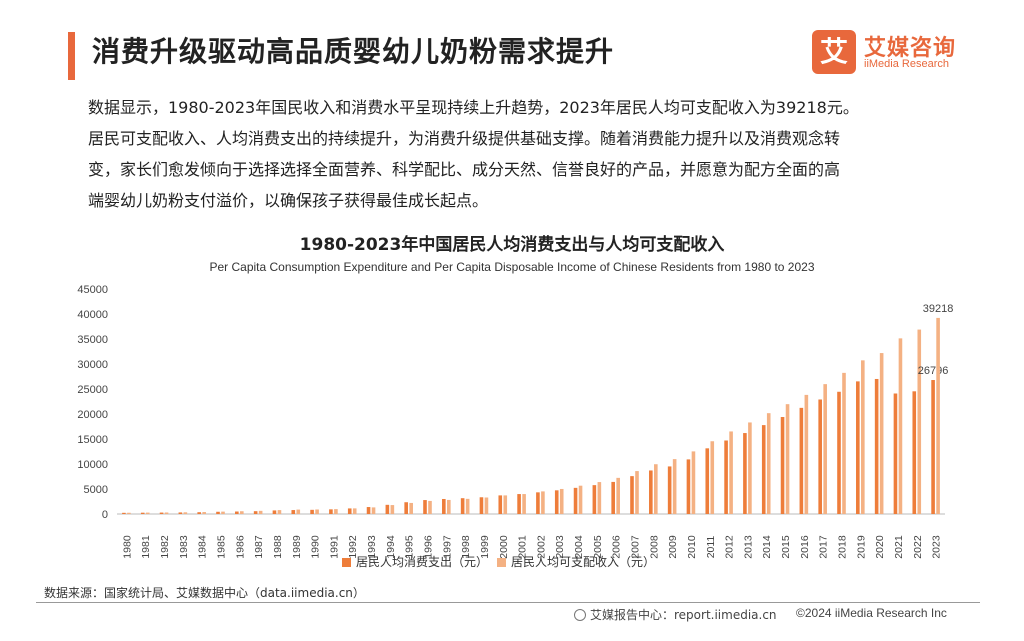 The width and height of the screenshot is (1024, 641). I want to click on footer-report-center: 艾媒报告中心：report.iimedia.cn, so click(675, 614).